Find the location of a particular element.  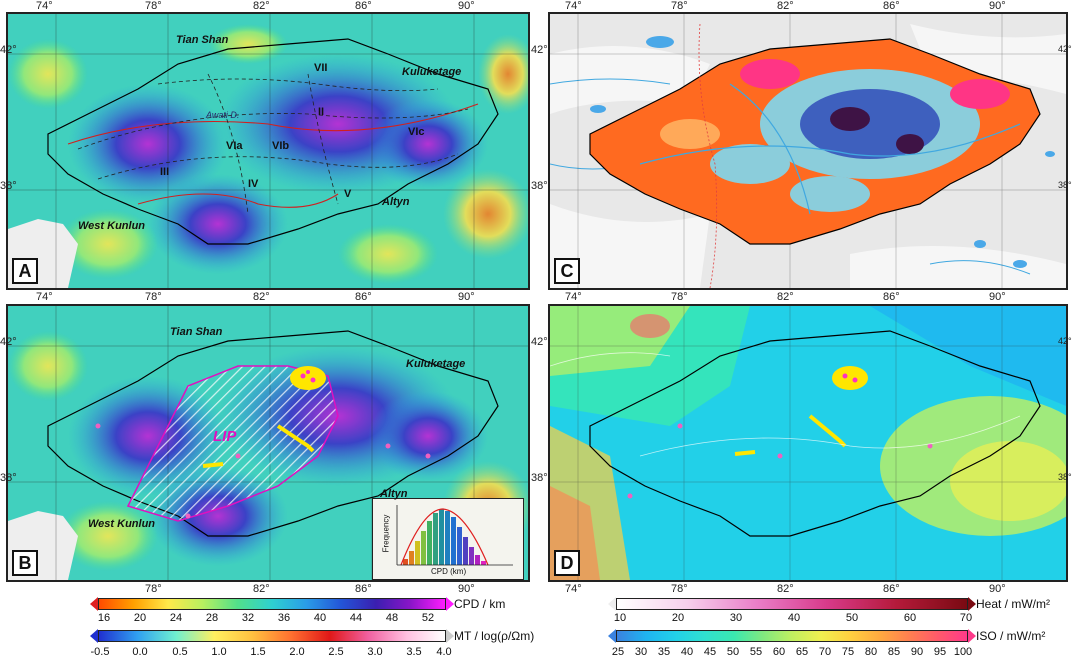

lon-tick-a-top: 78° is located at coordinates (153, 6).